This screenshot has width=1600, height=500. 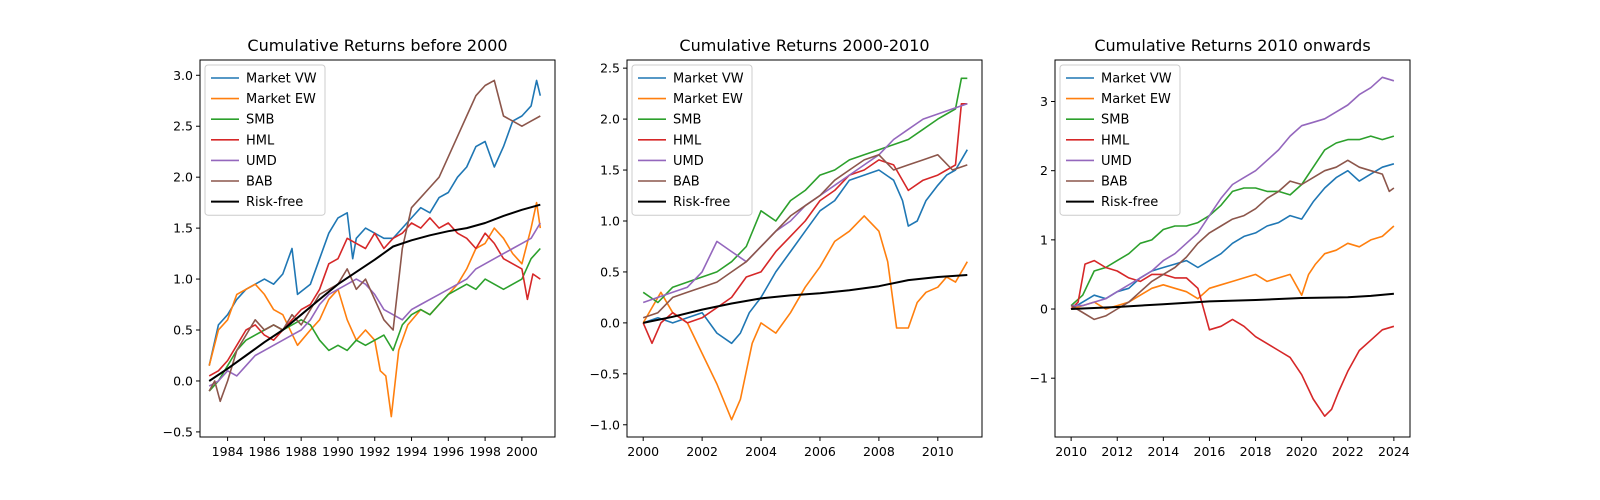 I want to click on x-tick-label: 2008, so click(x=879, y=451).